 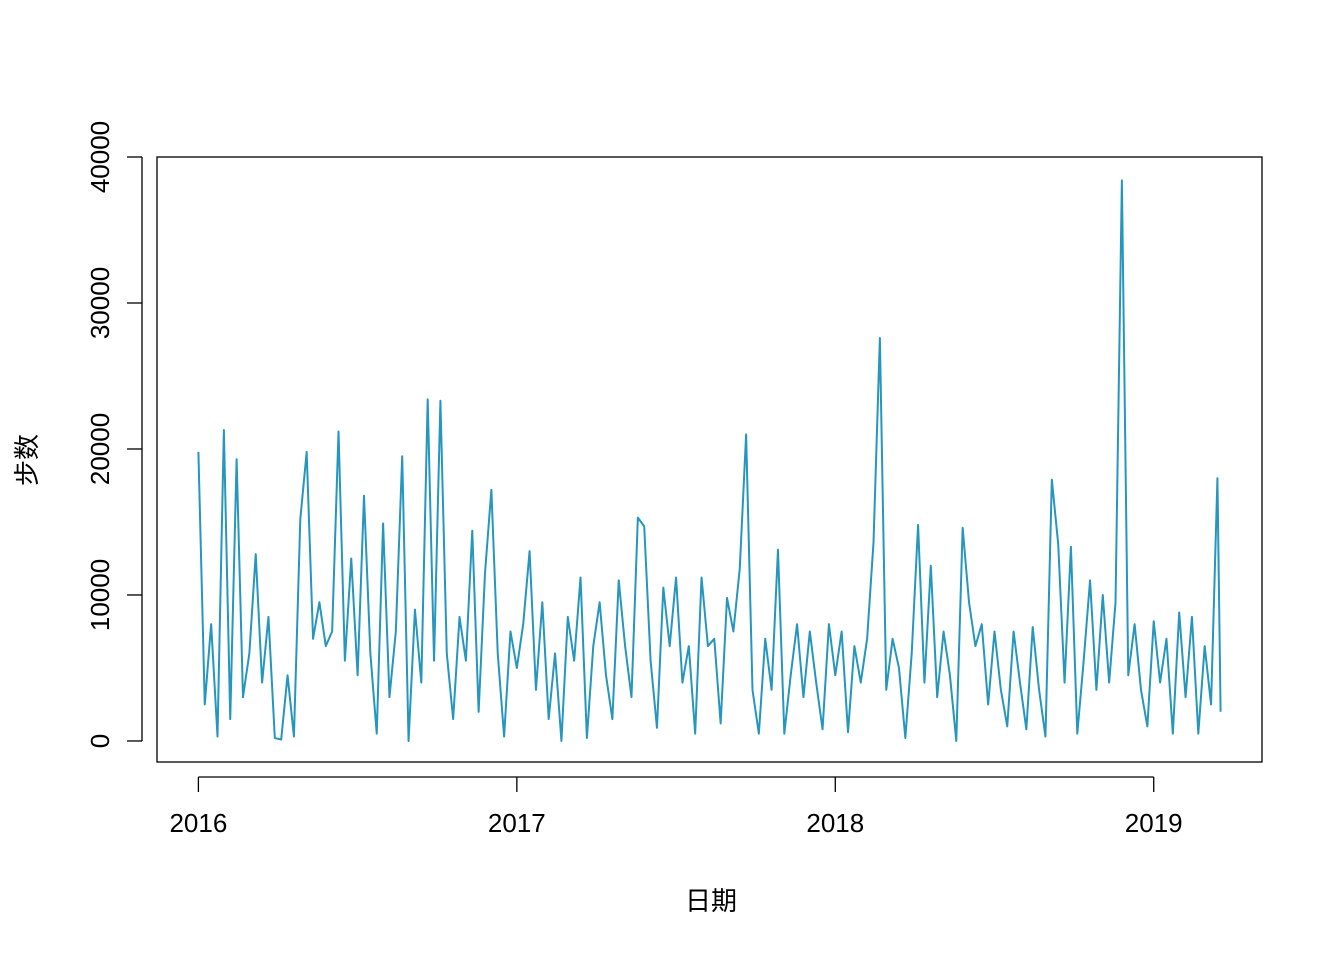 What do you see at coordinates (1154, 823) in the screenshot?
I see `x-tick-label: 2019` at bounding box center [1154, 823].